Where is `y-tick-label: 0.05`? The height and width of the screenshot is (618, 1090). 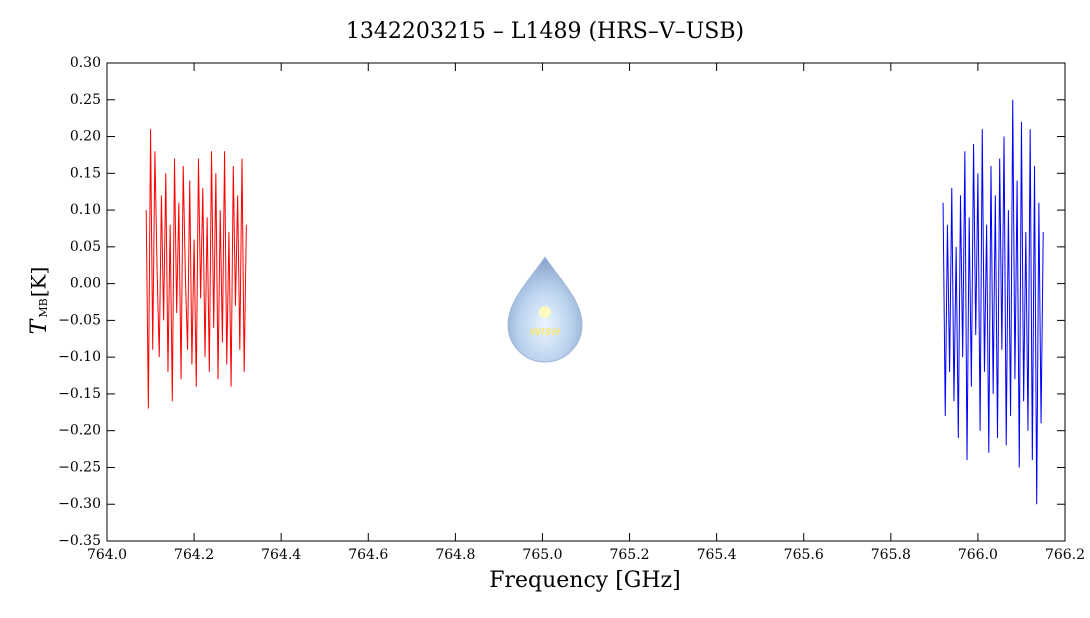 y-tick-label: 0.05 is located at coordinates (85, 247).